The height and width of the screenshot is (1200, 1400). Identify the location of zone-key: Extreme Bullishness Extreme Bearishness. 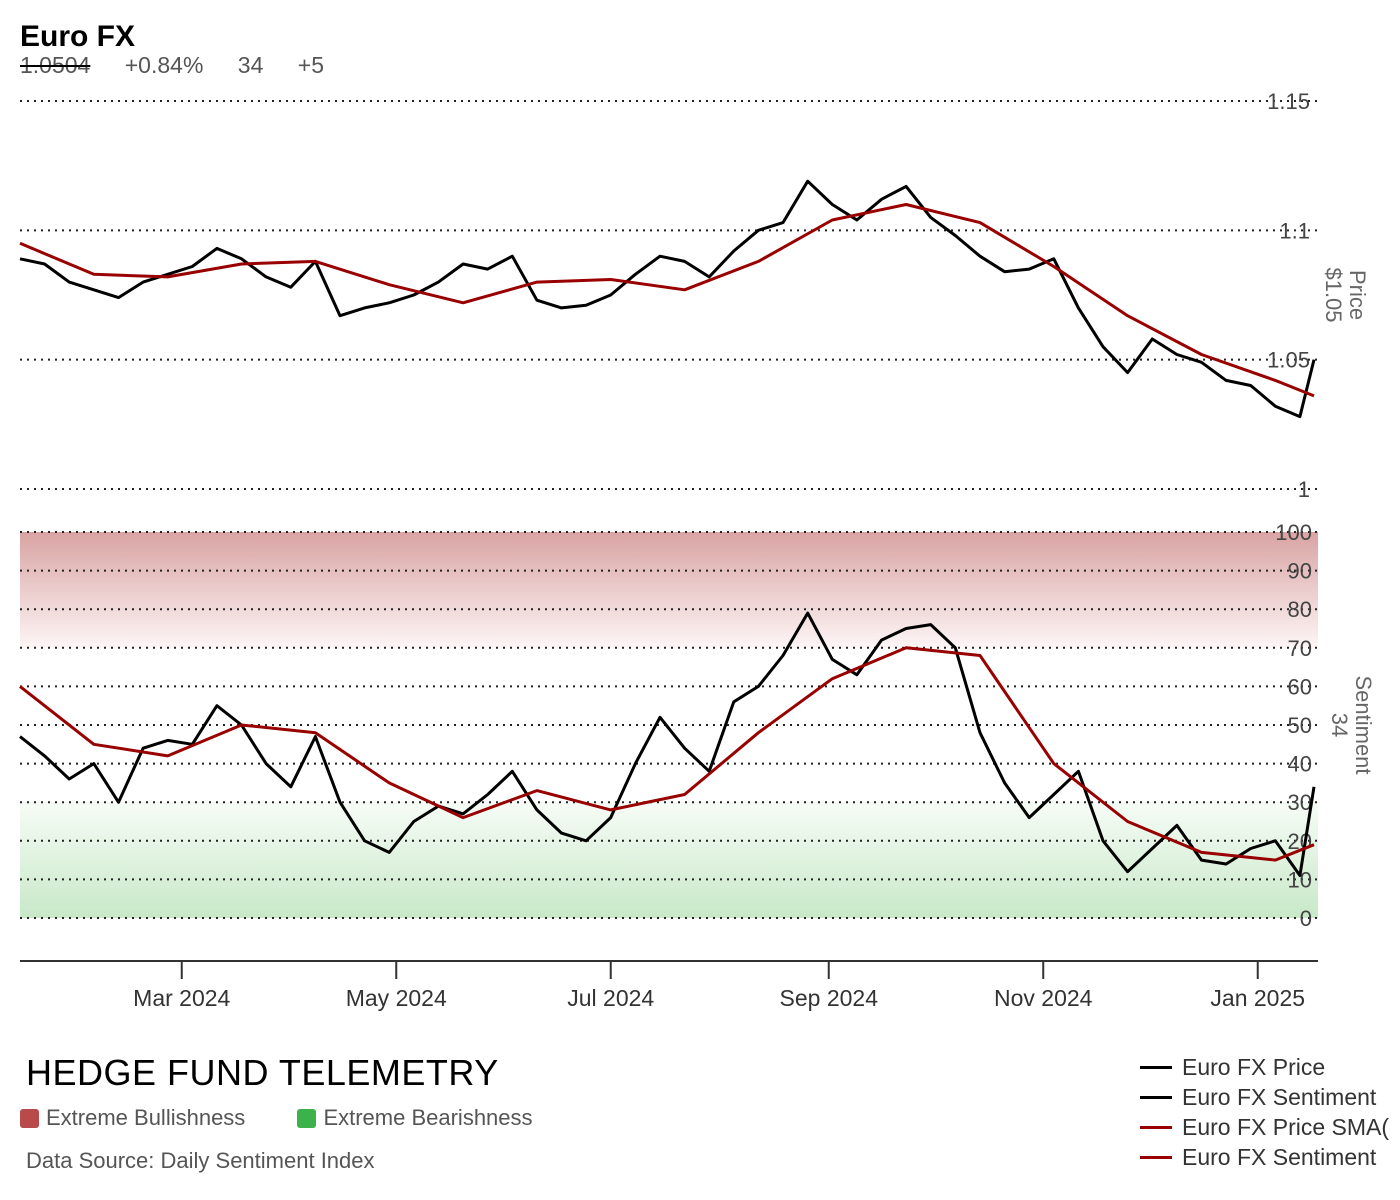
(299, 1119).